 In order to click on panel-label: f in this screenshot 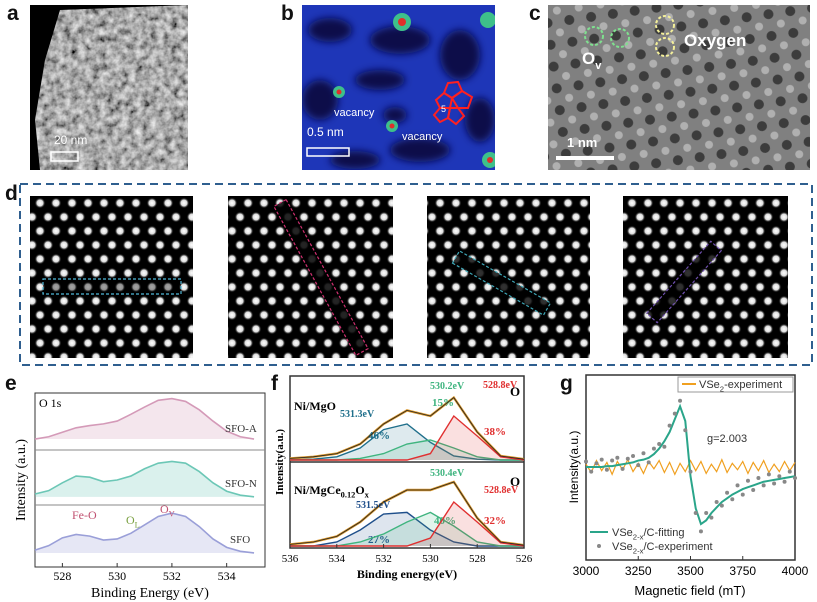, I will do `click(275, 383)`.